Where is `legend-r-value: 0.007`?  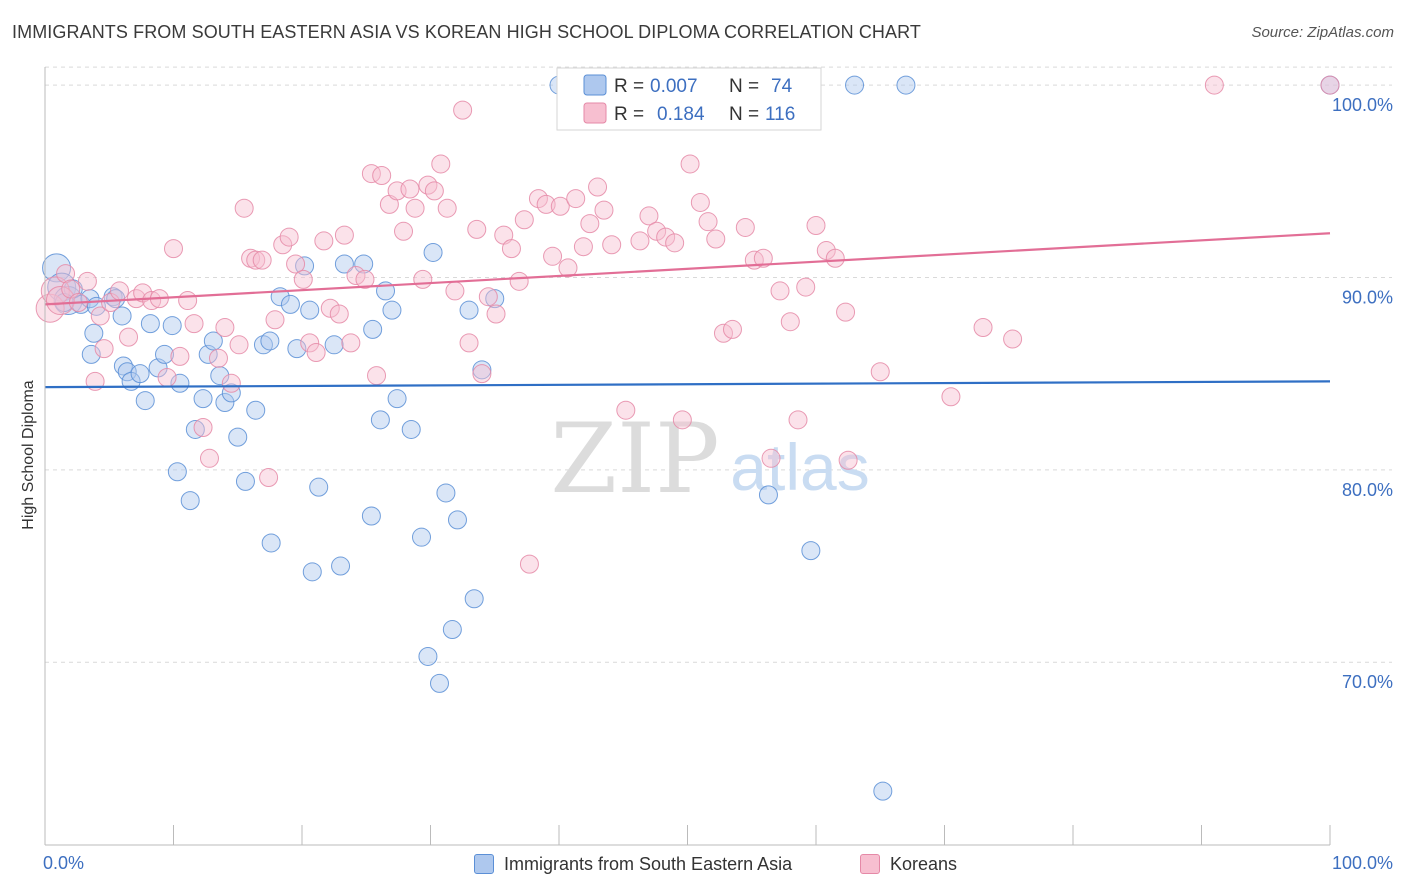
legend-r-value: 0.007 is located at coordinates (674, 86).